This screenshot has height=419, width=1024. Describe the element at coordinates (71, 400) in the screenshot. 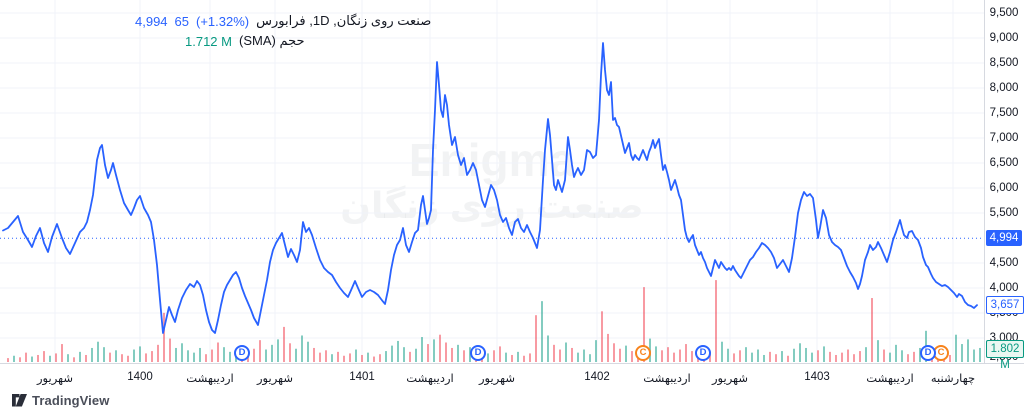

I see `tradingview-logo-text: TradingView` at that location.